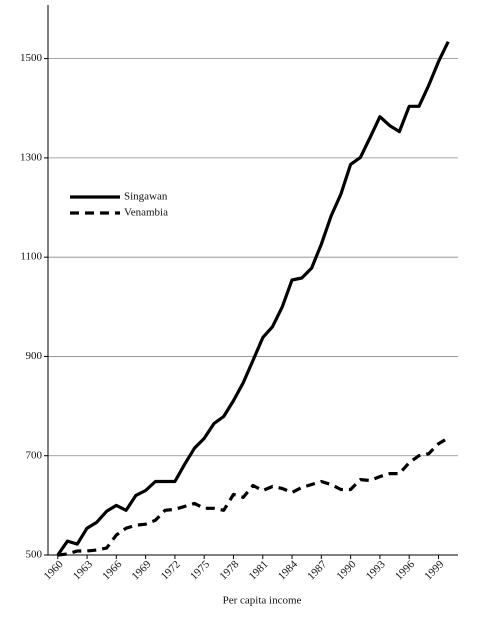 This screenshot has width=480, height=620. I want to click on y-tick-label: 700, so click(34, 455).